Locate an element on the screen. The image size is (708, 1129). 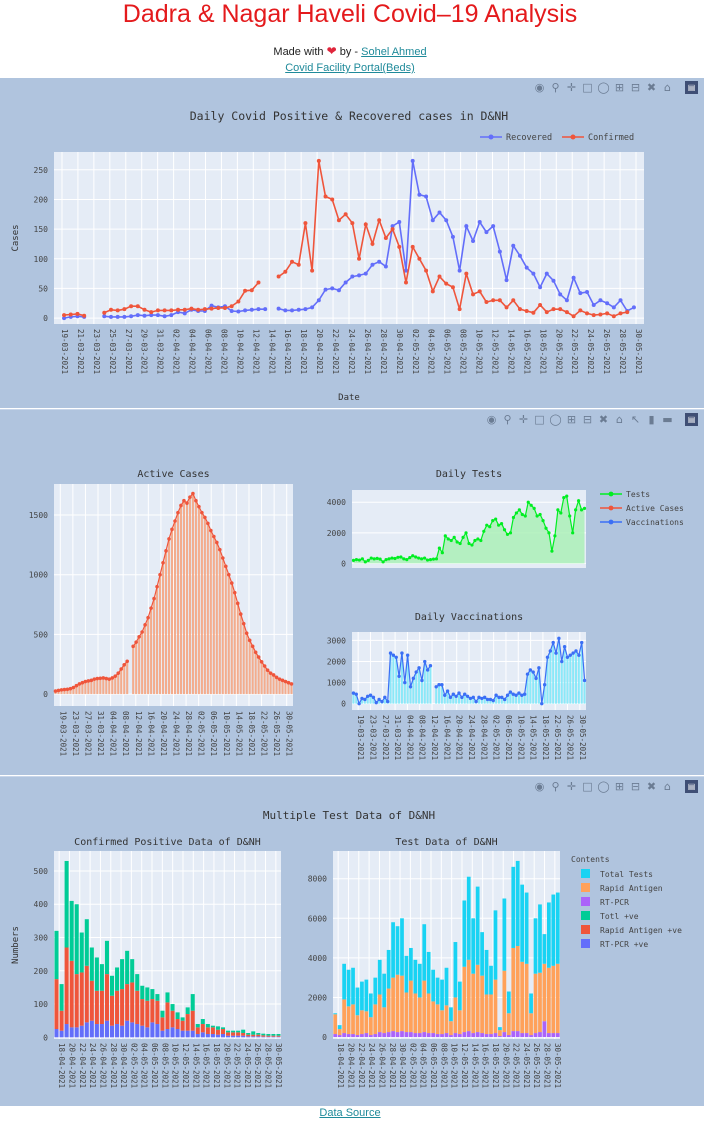
data-source-link: Data Source is located at coordinates (349, 1113).